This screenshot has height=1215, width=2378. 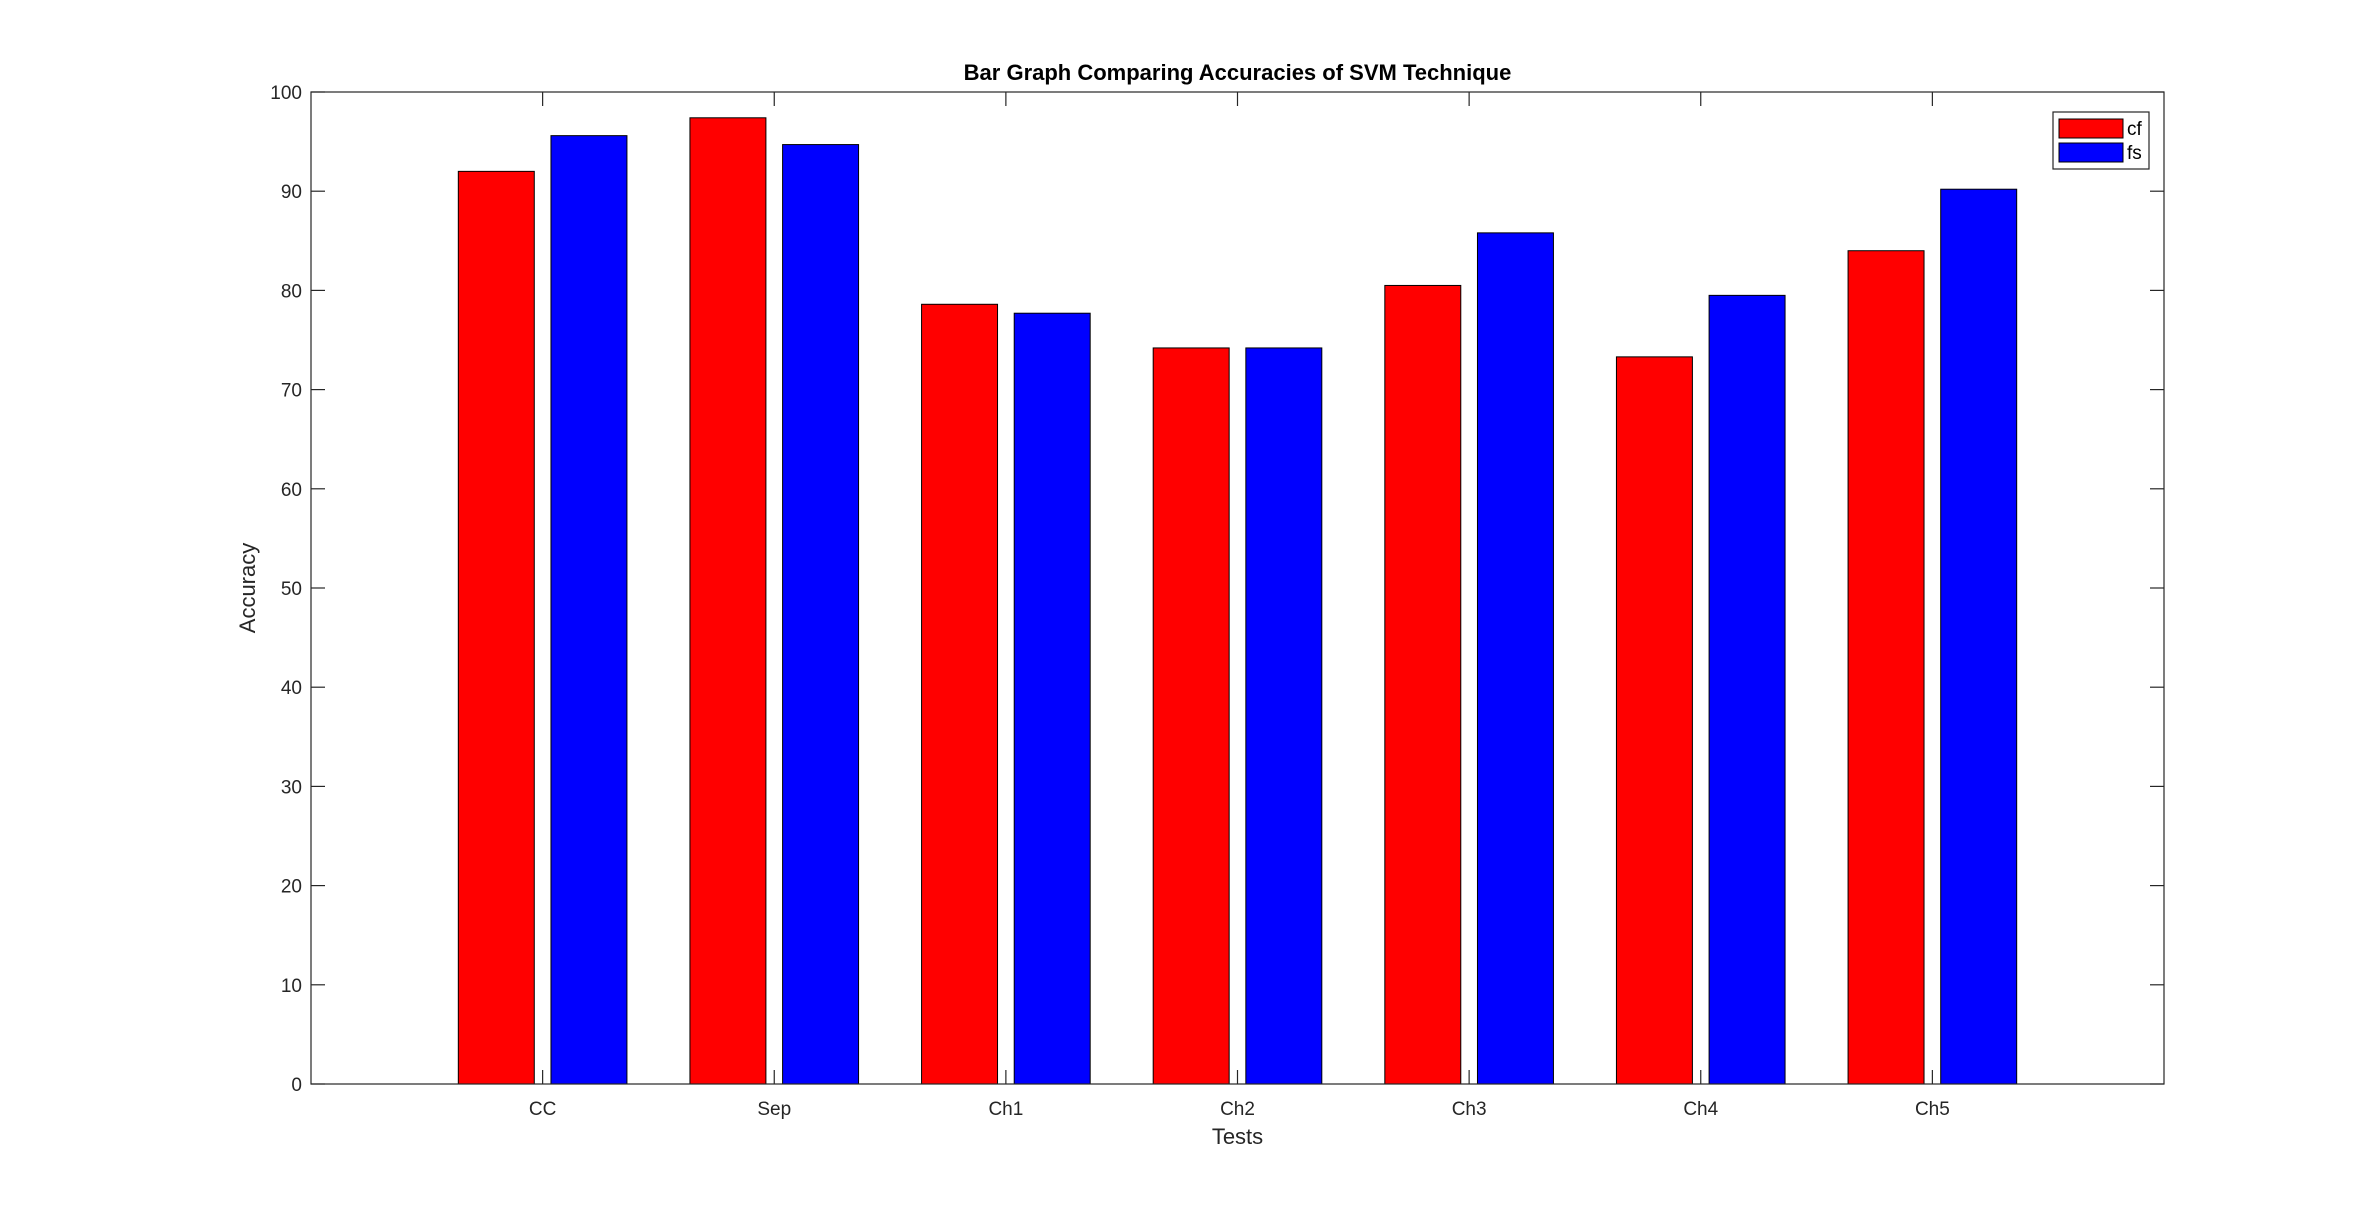 What do you see at coordinates (1469, 1109) in the screenshot?
I see `x-tick-label: Ch3` at bounding box center [1469, 1109].